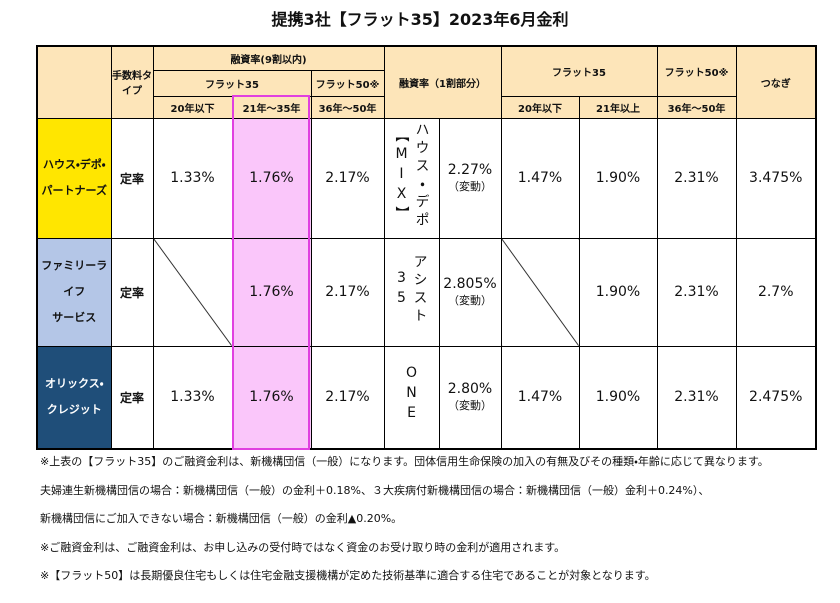  Describe the element at coordinates (74, 178) in the screenshot. I see `company-cell: ハウス・デポ・ パートナーズ` at that location.